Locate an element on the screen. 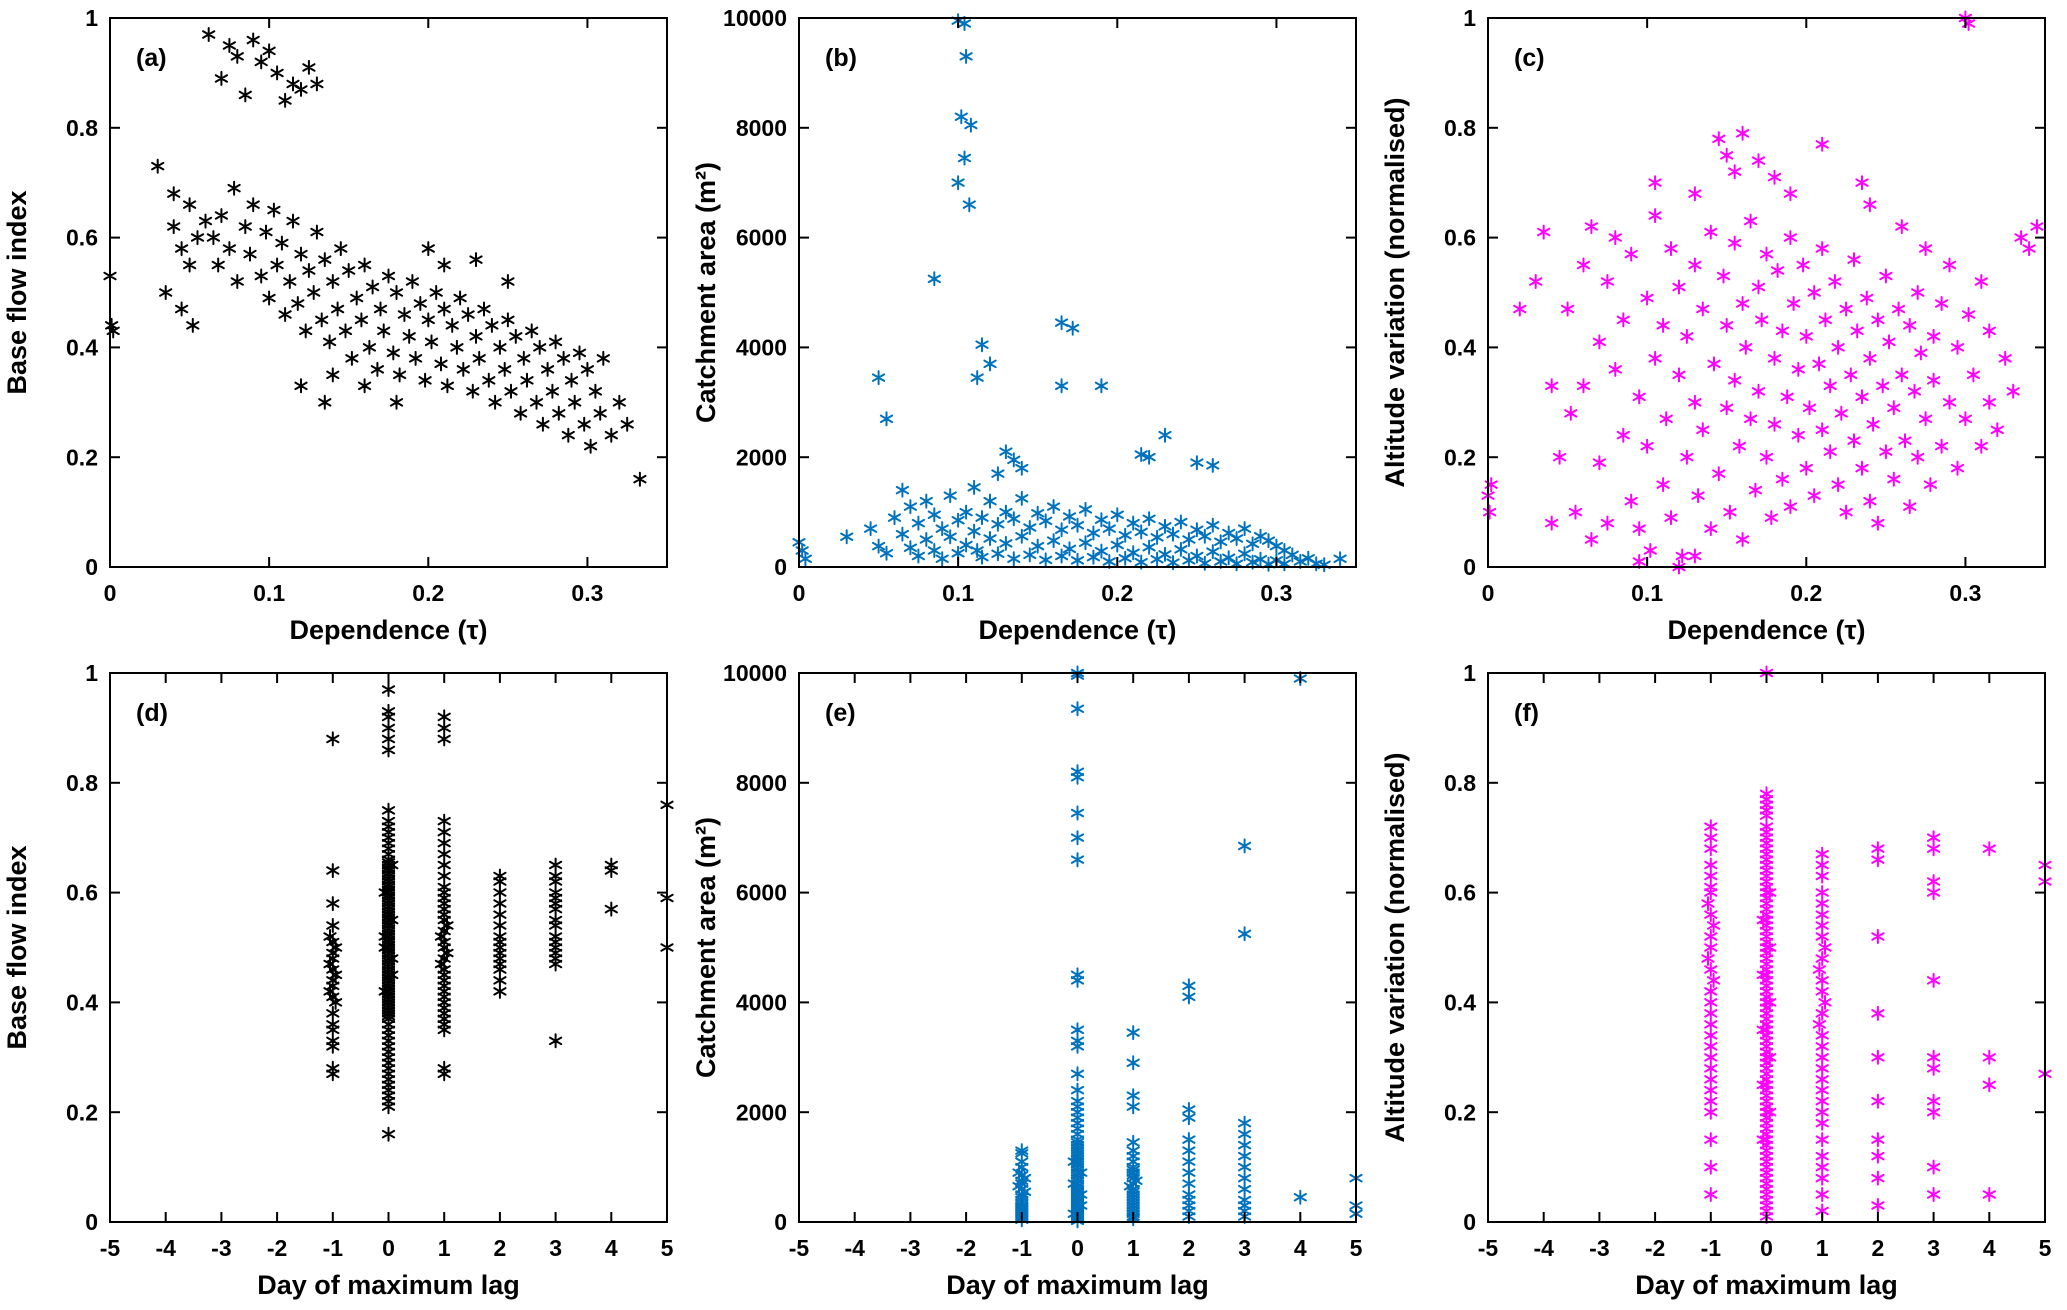 The width and height of the screenshot is (2067, 1310). panel-letter-label: (b) is located at coordinates (841, 58).